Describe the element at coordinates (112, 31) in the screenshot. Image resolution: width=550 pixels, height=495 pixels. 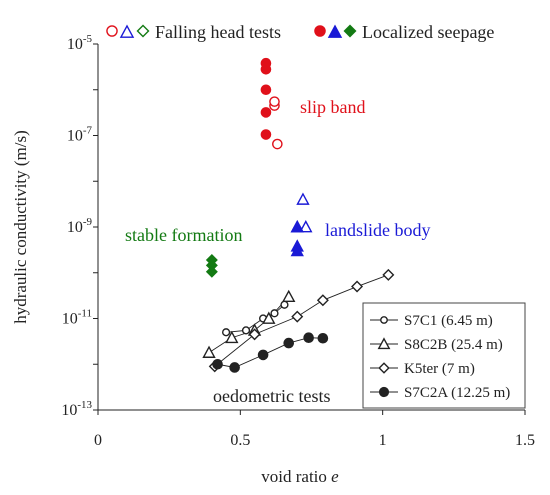
I see `legend-open-circle-red-marker` at that location.